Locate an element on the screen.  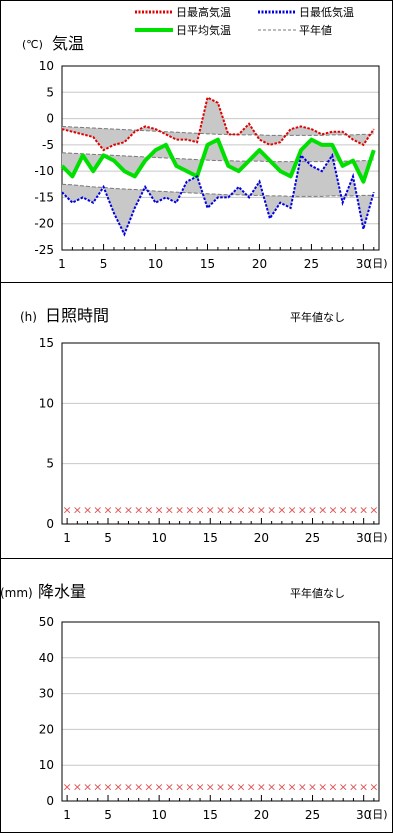
sun-note: 平年値なし is located at coordinates (317, 317).